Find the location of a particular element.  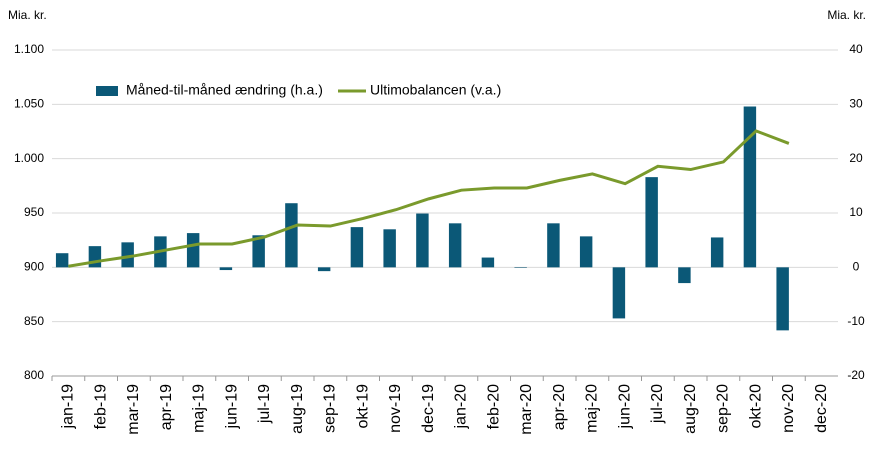

y2-axis-label: Mia. kr. is located at coordinates (846, 15).